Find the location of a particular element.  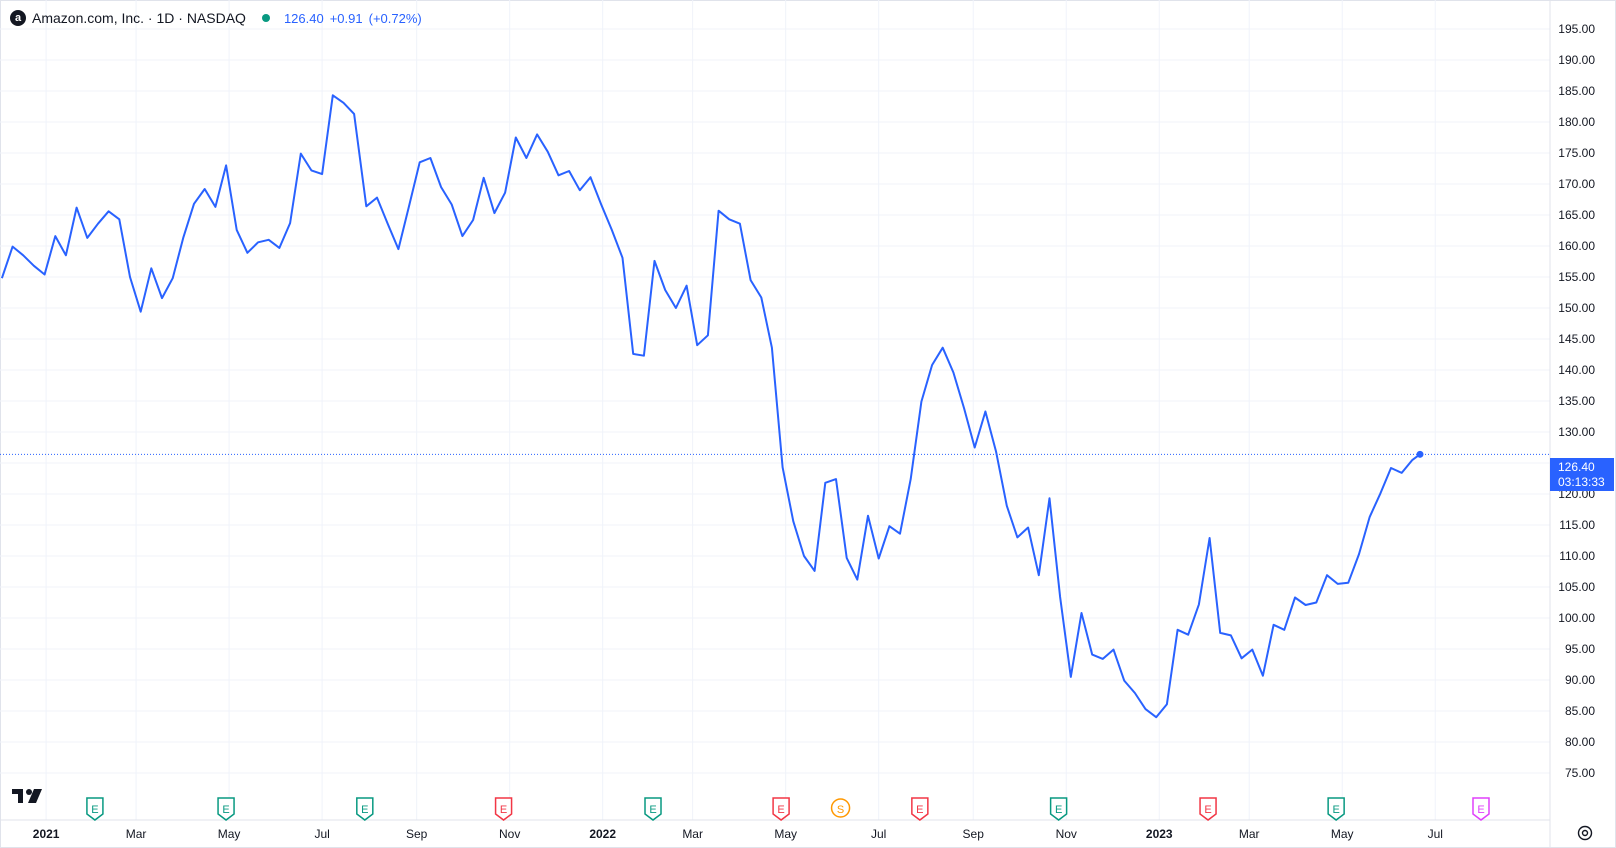

y-tick-label: 135.00 is located at coordinates (1576, 401).